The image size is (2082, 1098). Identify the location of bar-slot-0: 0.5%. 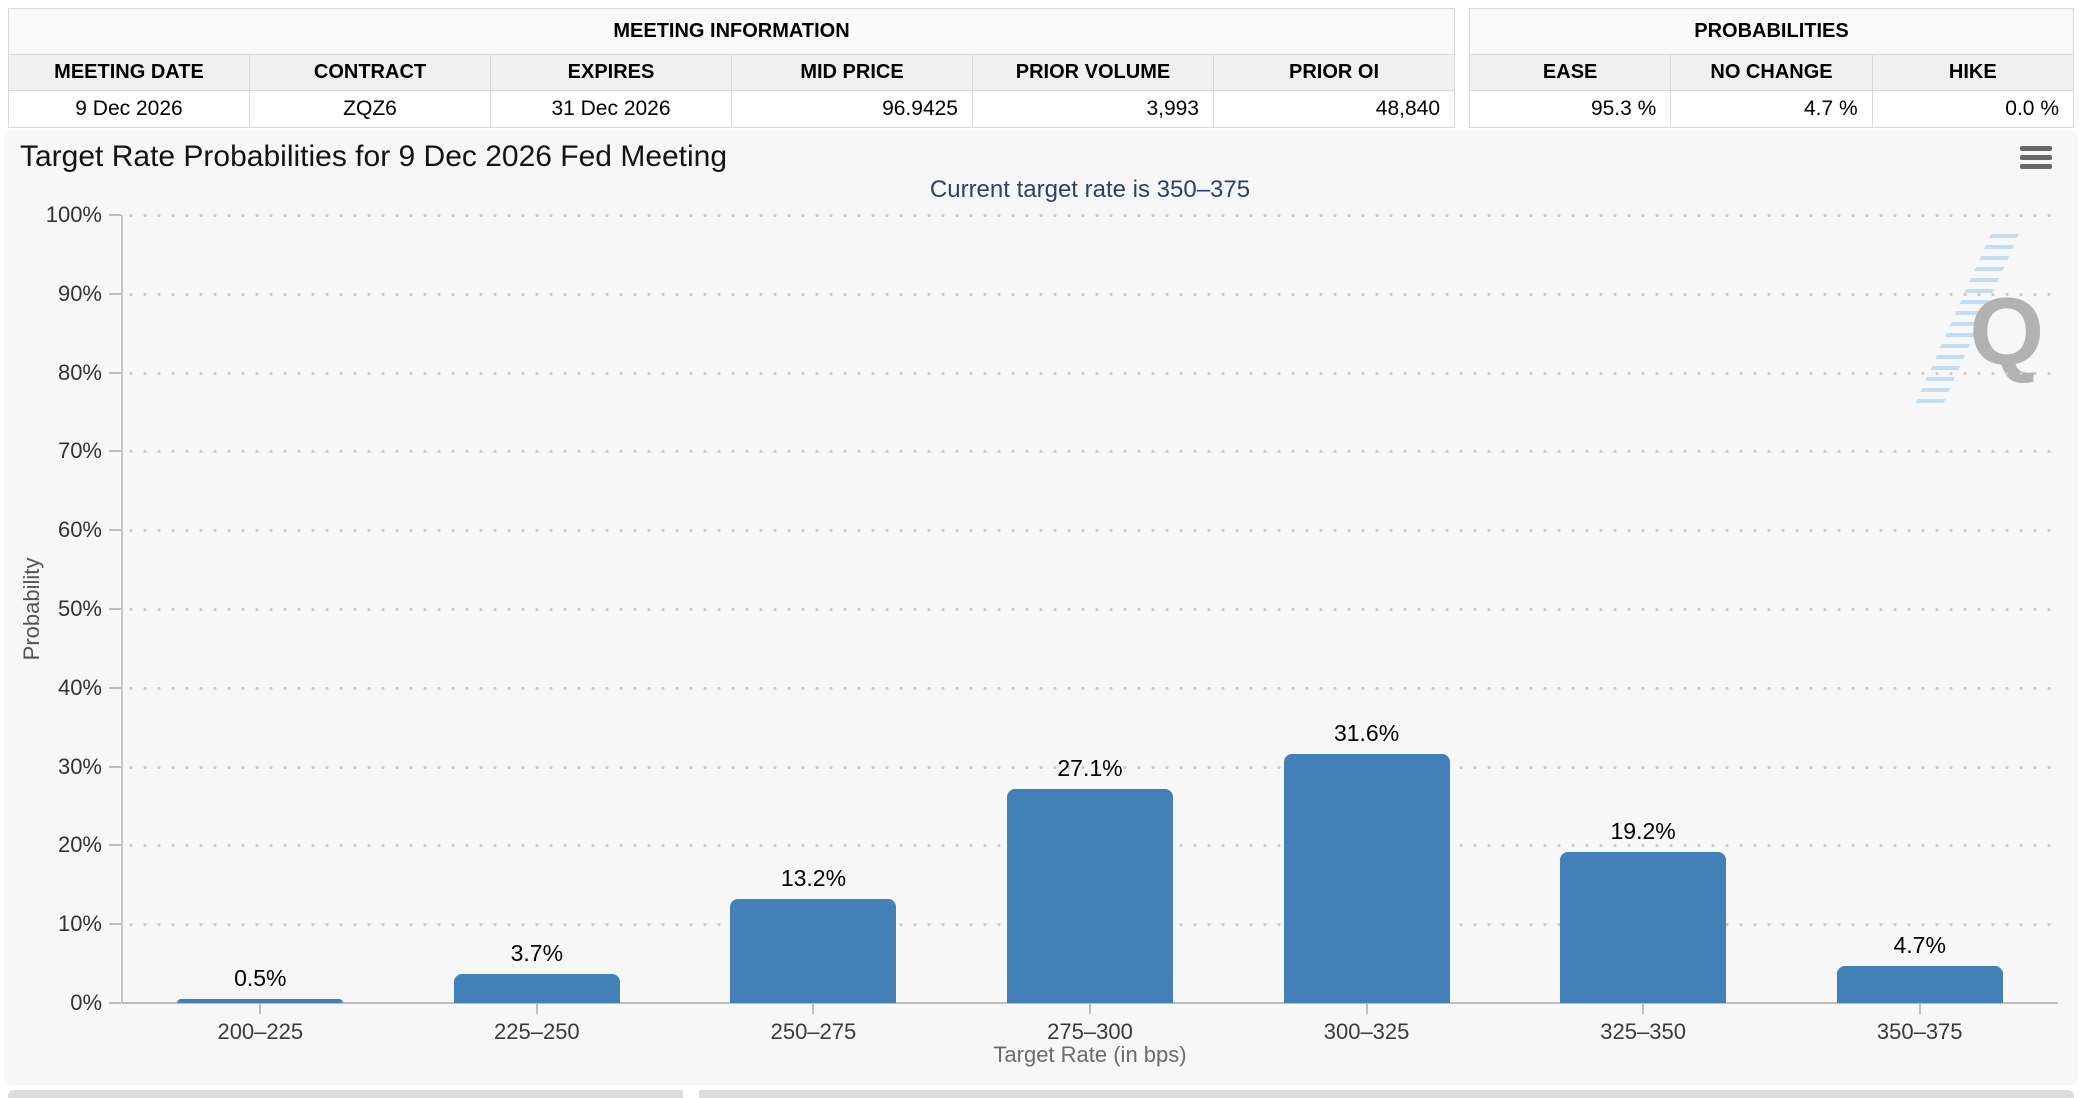
(260, 609).